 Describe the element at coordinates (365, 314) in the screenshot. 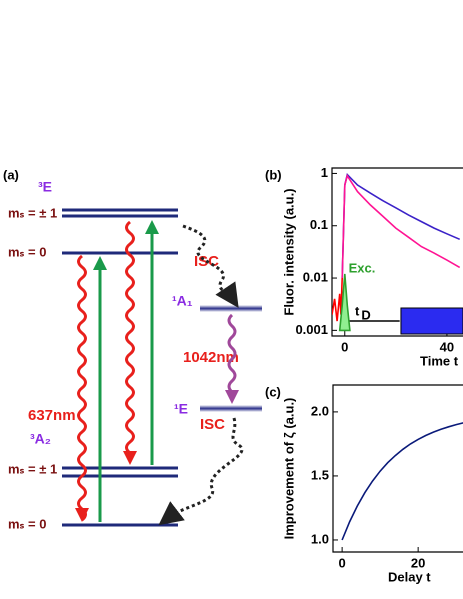

I see `annotation: D` at that location.